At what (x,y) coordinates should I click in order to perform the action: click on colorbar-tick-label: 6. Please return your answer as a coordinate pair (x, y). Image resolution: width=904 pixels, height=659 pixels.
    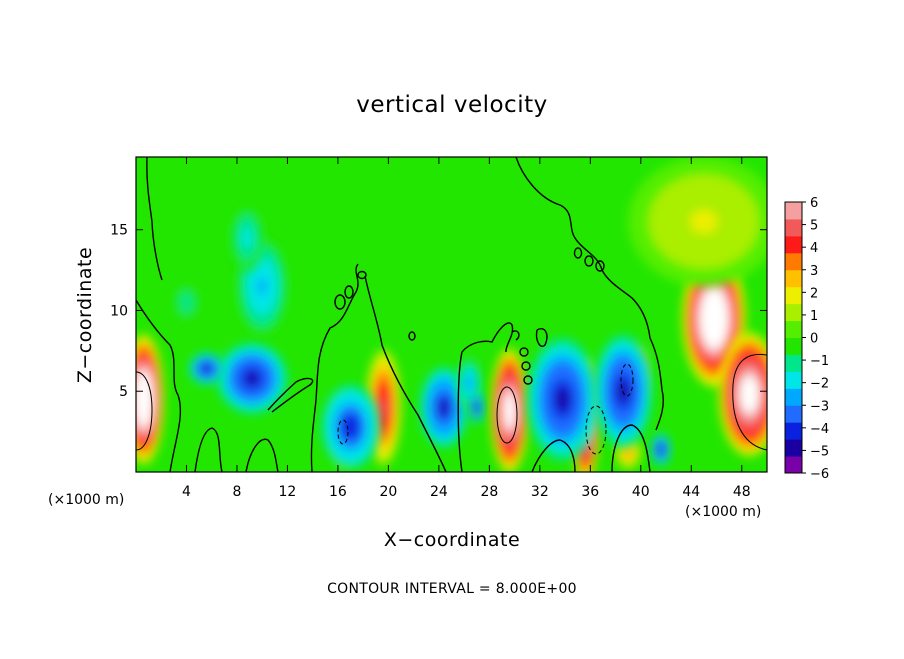
    Looking at the image, I should click on (814, 203).